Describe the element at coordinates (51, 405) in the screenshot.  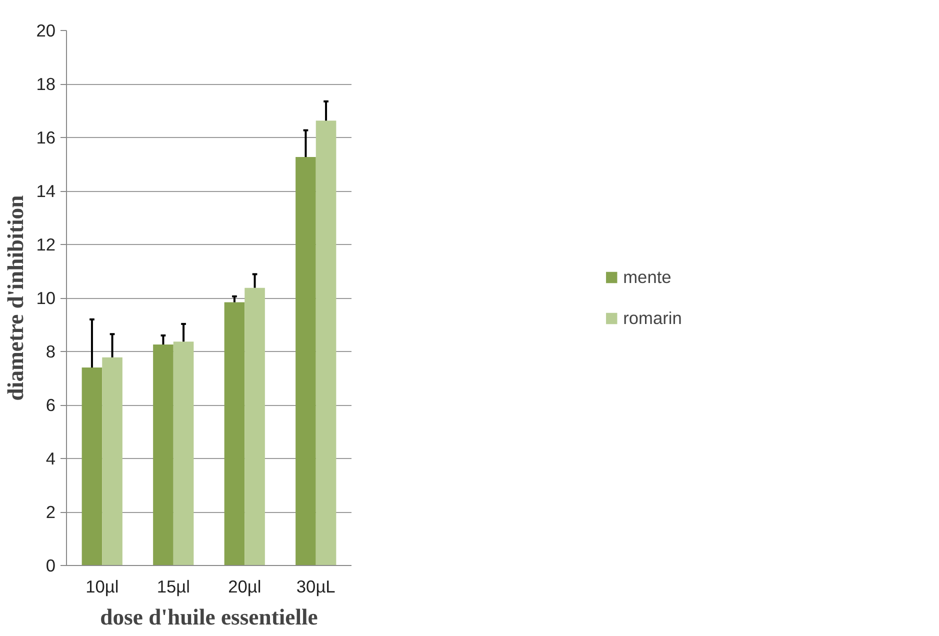
I see `y-tick-label: 6` at that location.